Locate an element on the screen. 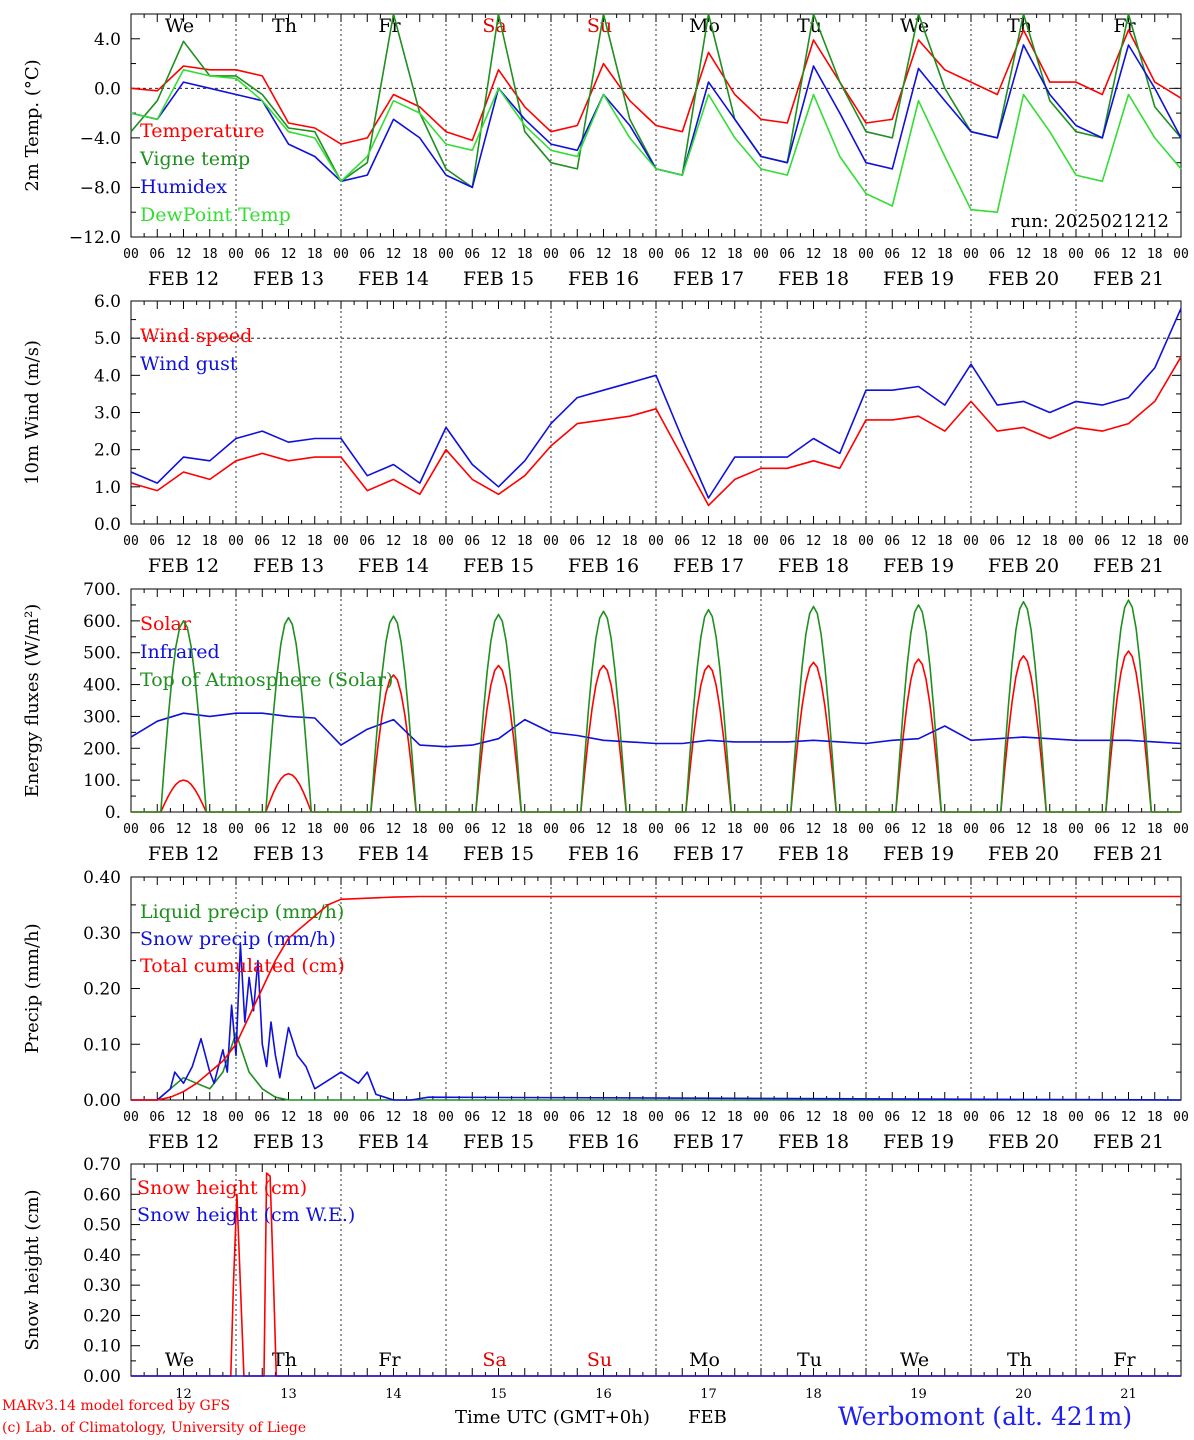 The height and width of the screenshot is (1440, 1194). y-tick-label: 0.50 is located at coordinates (102, 1226).